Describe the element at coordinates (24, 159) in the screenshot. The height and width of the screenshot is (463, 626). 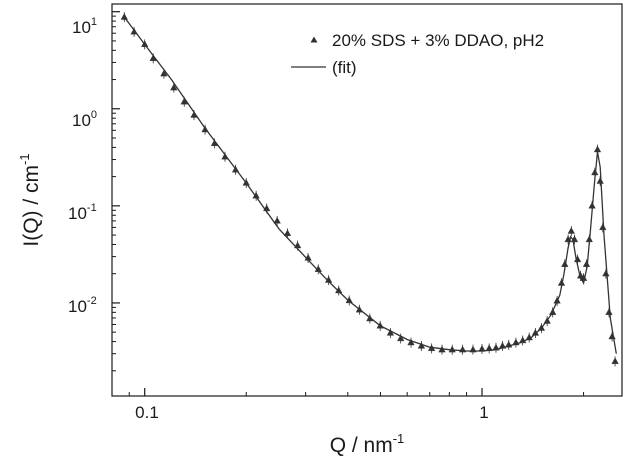
I see `y-axis-title-exponent: -1` at that location.